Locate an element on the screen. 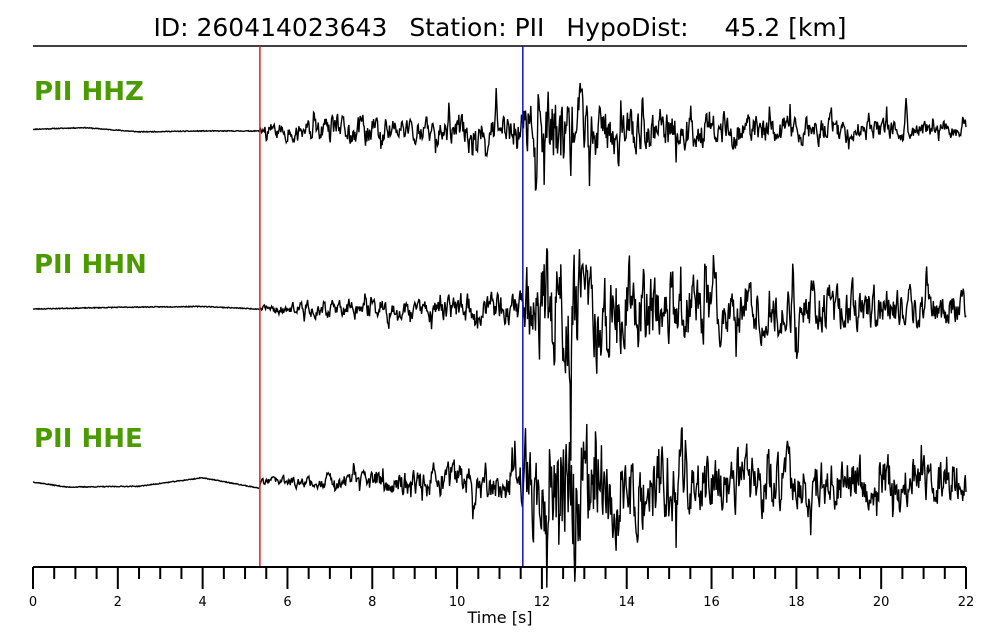 Image resolution: width=1000 pixels, height=640 pixels. tick-label: 18 is located at coordinates (796, 602).